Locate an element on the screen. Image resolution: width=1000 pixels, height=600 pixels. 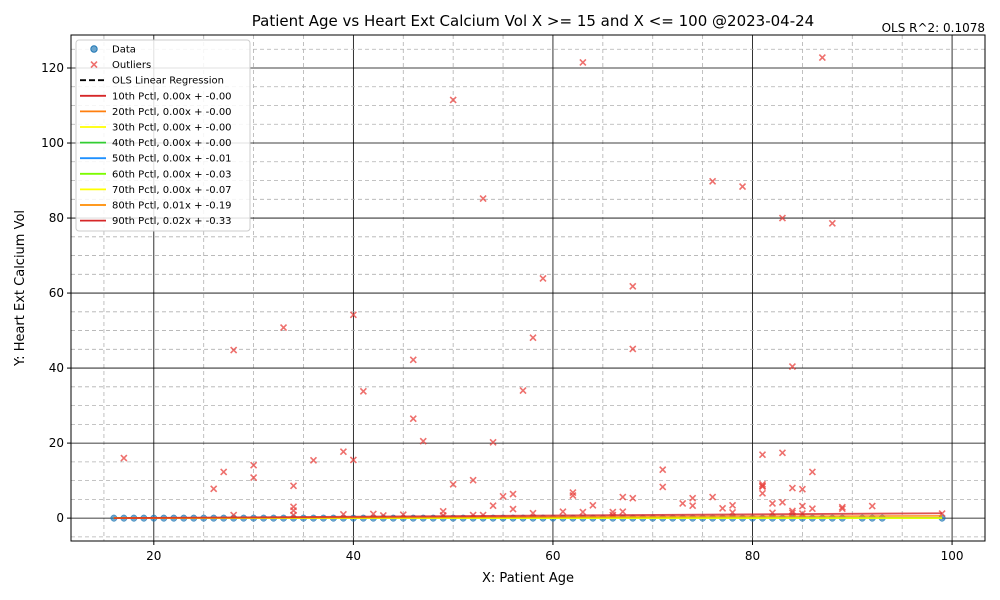
series-line is located at coordinates (528, 516).